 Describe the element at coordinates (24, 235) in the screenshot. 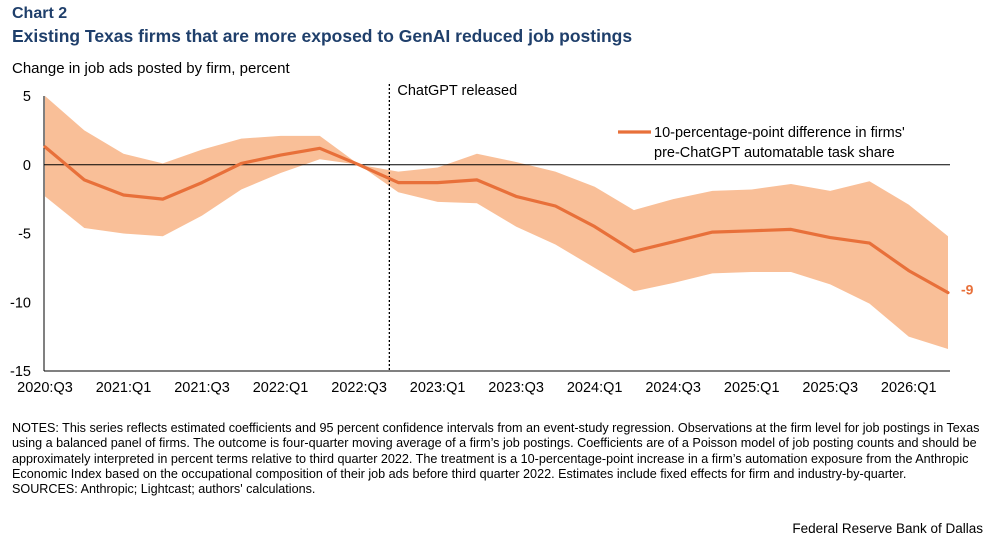

I see `y-tick-label: -5` at that location.